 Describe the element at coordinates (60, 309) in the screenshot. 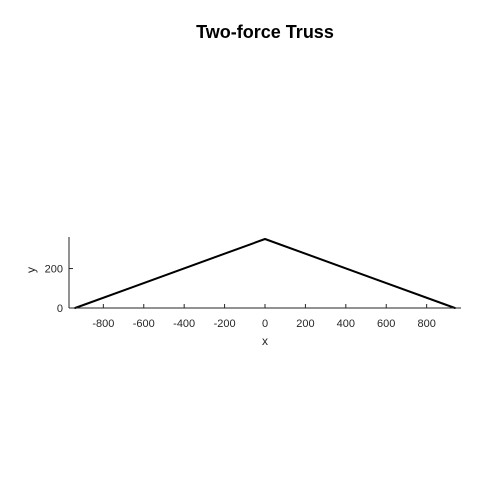

I see `y-tick-label: 0` at that location.